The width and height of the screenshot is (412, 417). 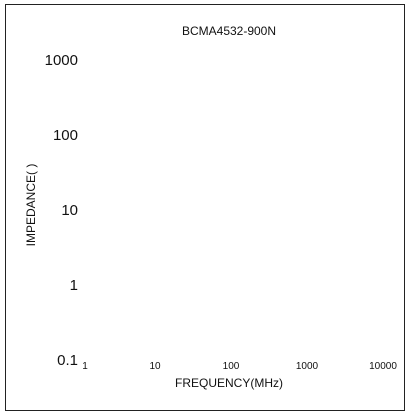 What do you see at coordinates (231, 366) in the screenshot?
I see `x-tick-label: 100` at bounding box center [231, 366].